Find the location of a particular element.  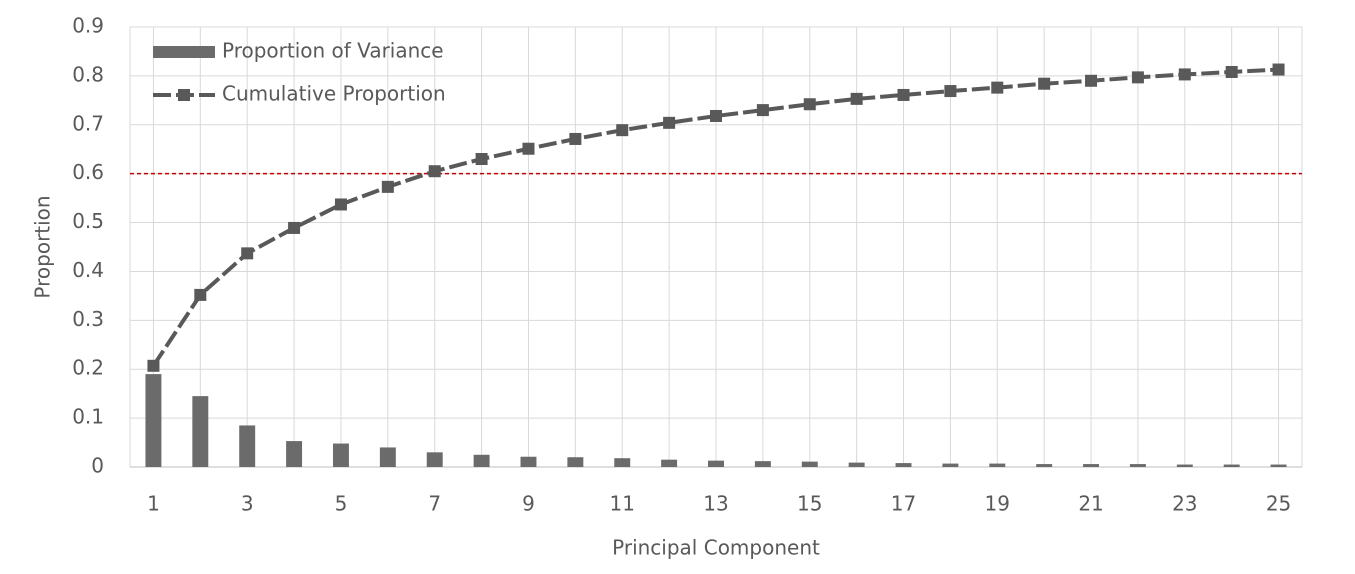

y-tick-label: 0 is located at coordinates (97, 466).